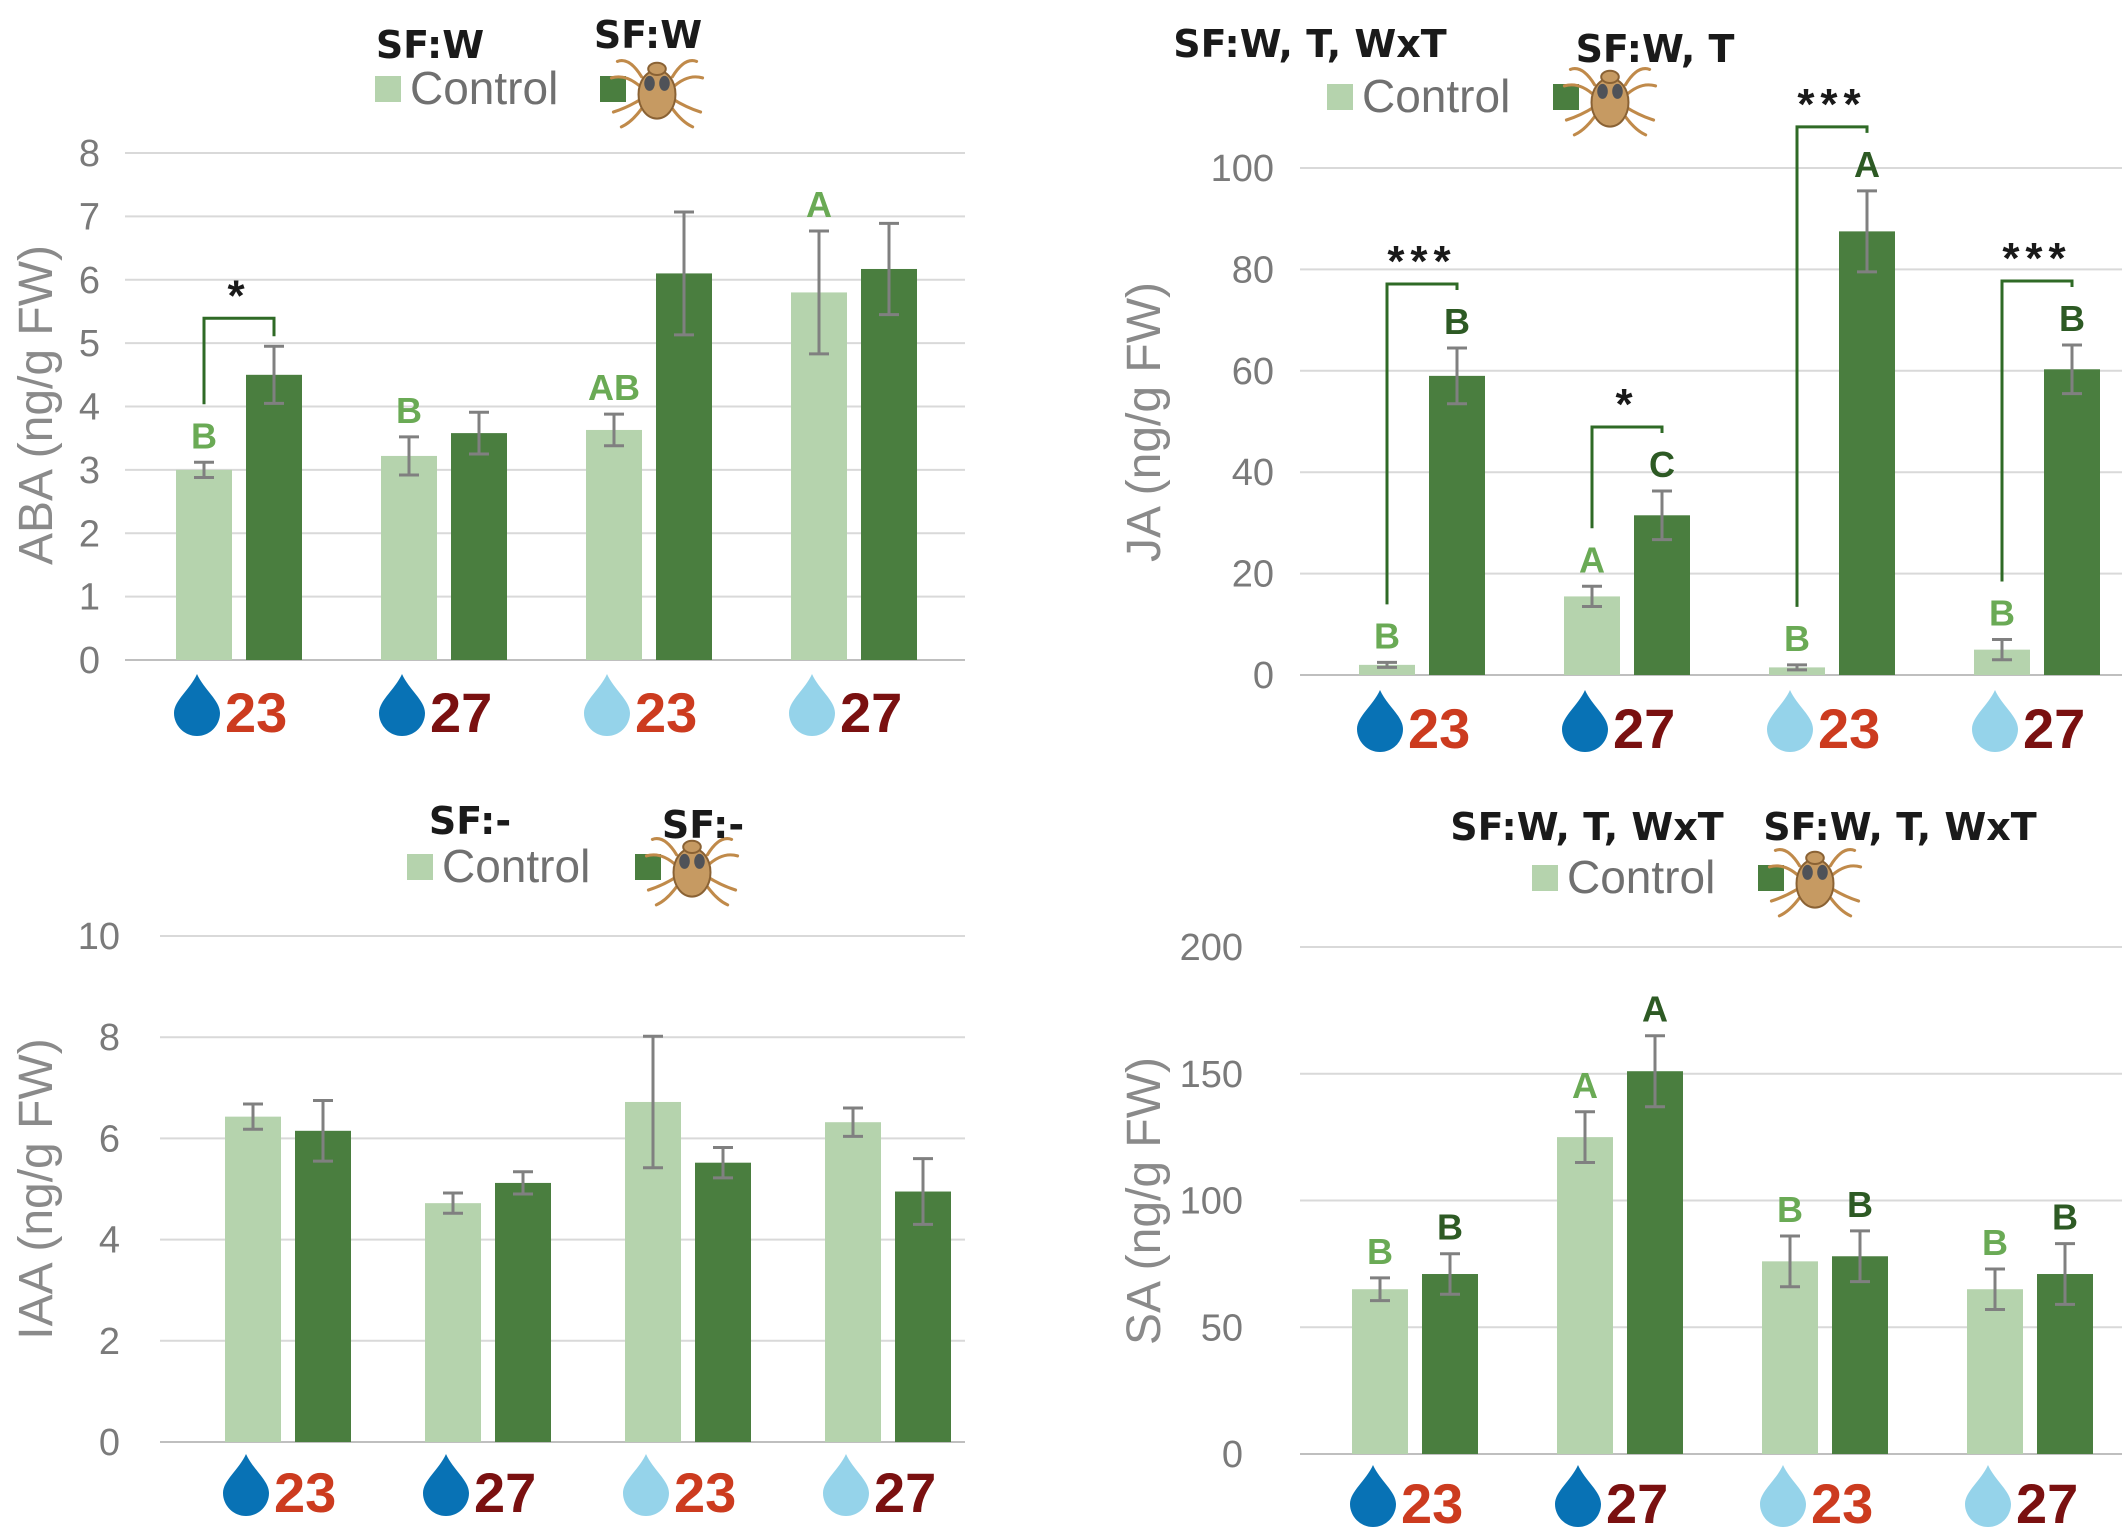  I want to click on legend-treated-swatch, so click(648, 867).